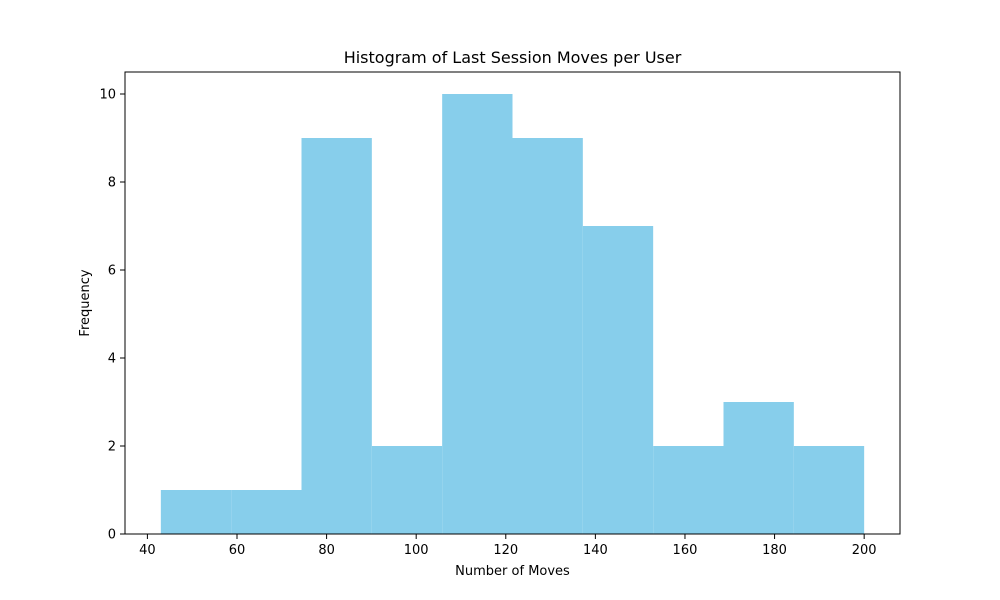 The height and width of the screenshot is (600, 1000). What do you see at coordinates (513, 57) in the screenshot?
I see `chart-title: Histogram of Last Session Moves per User` at bounding box center [513, 57].